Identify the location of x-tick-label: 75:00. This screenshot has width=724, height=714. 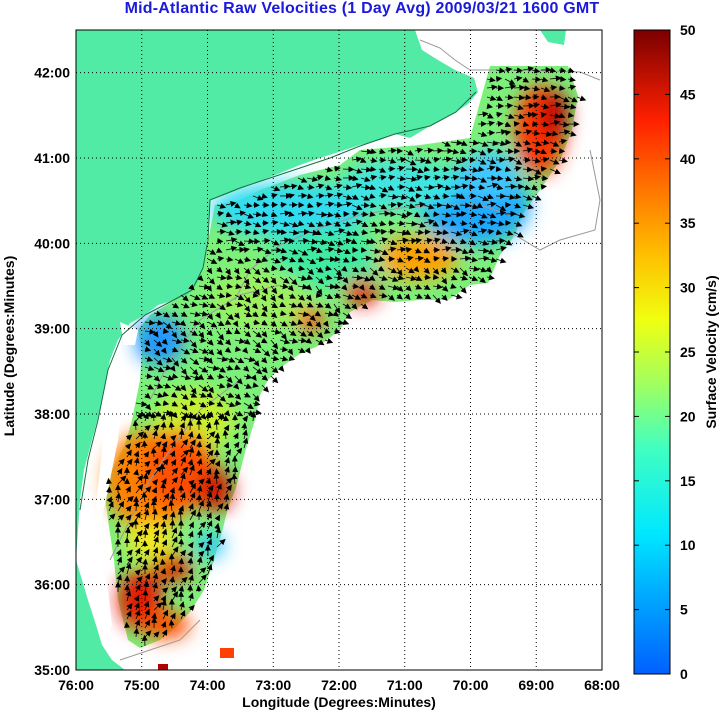
(142, 685).